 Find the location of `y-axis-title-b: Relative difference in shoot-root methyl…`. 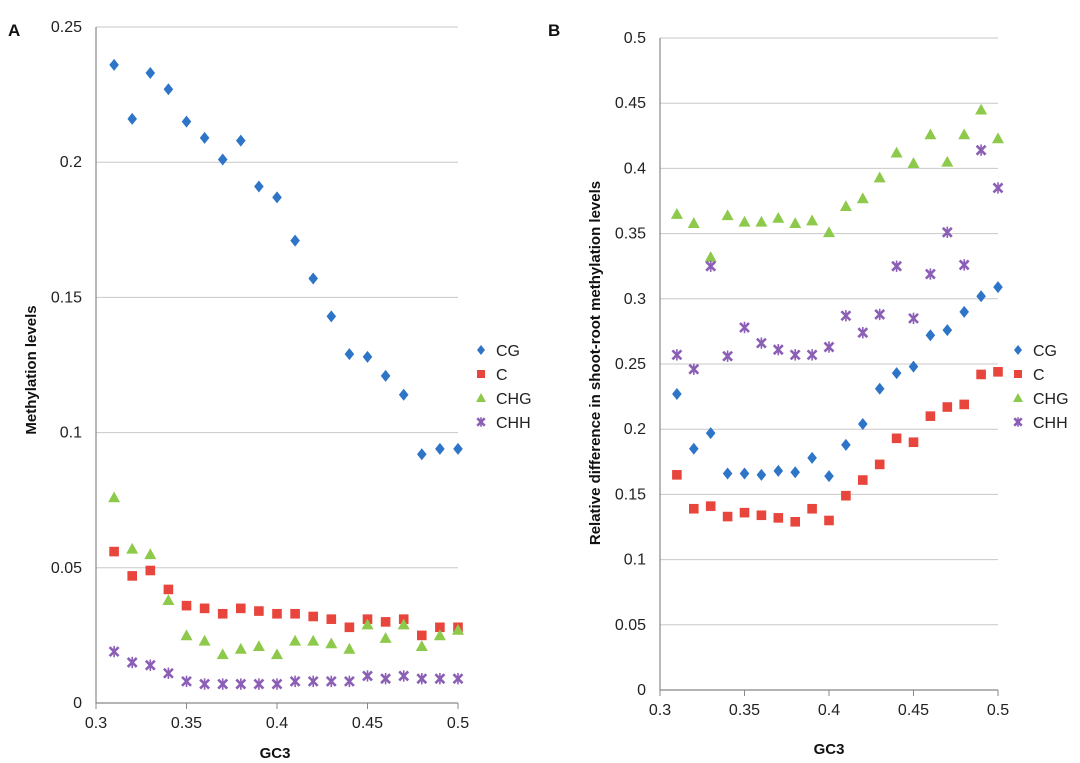

y-axis-title-b: Relative difference in shoot-root methyl… is located at coordinates (595, 363).